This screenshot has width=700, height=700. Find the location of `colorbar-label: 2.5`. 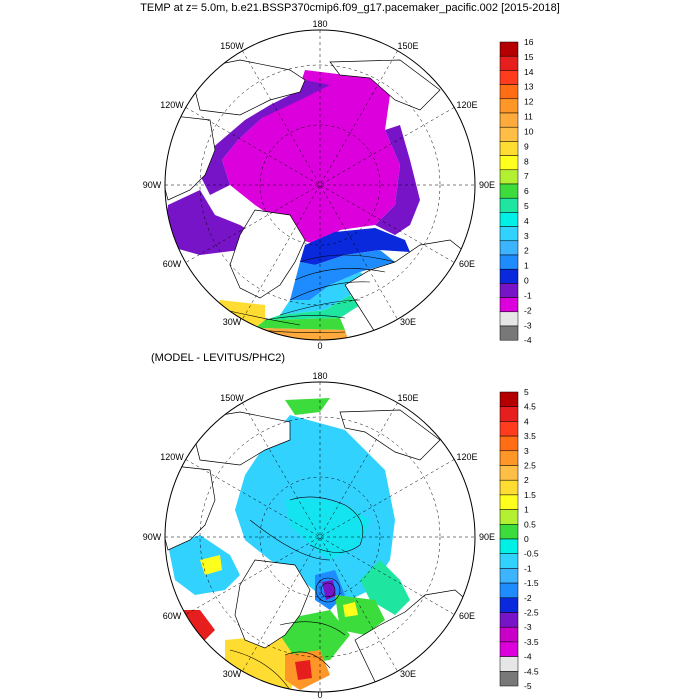

colorbar-label: 2.5 is located at coordinates (530, 466).